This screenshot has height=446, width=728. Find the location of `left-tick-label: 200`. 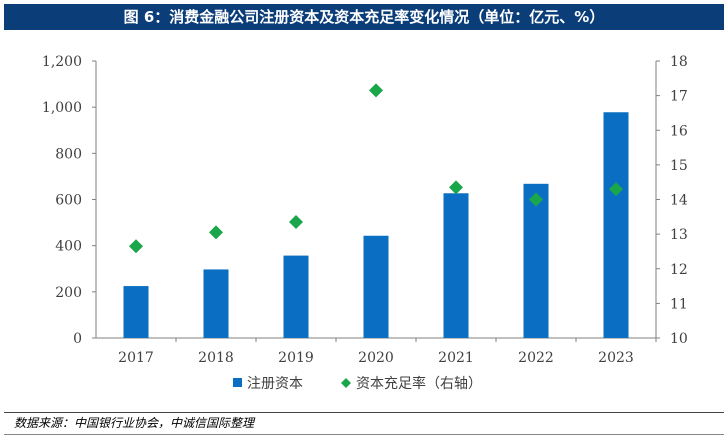

left-tick-label: 200 is located at coordinates (68, 293).